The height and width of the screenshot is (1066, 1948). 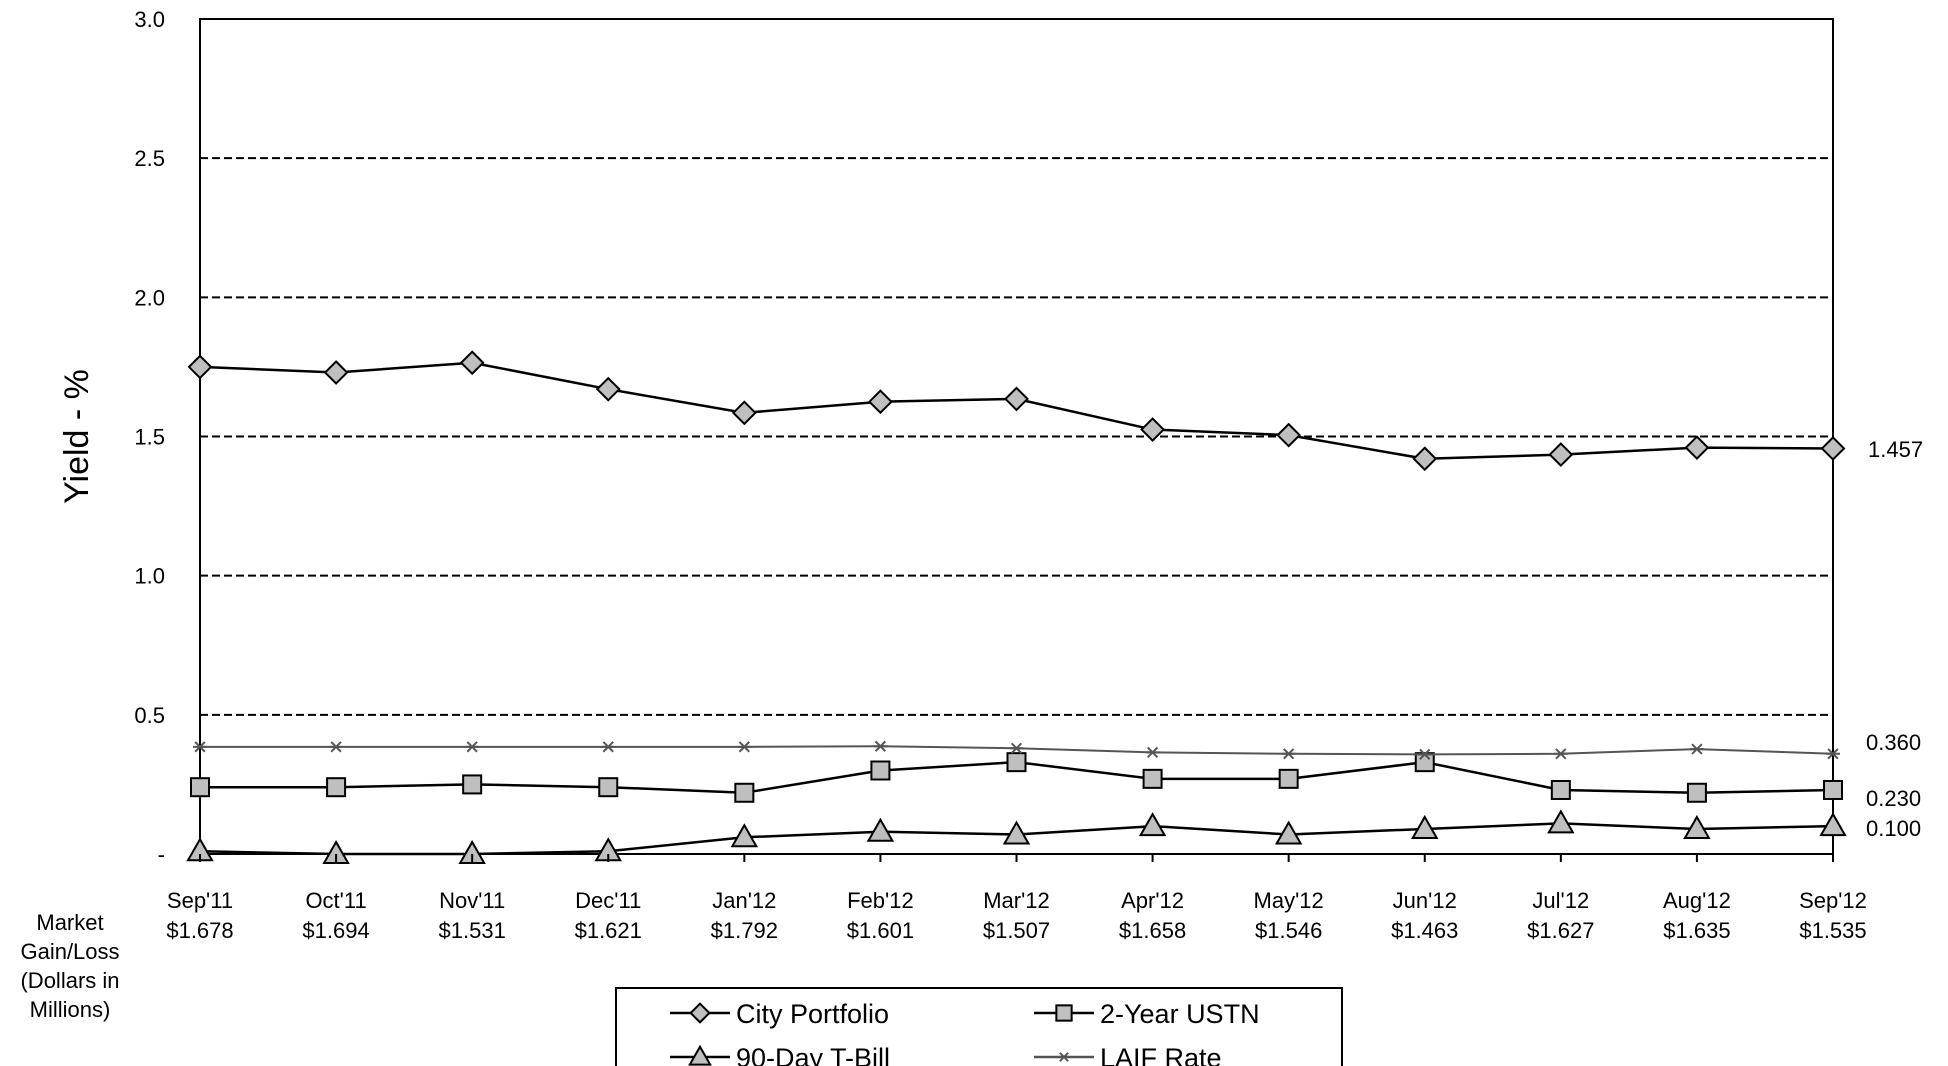 What do you see at coordinates (1832, 930) in the screenshot?
I see `market-gain-loss-value: $1.535` at bounding box center [1832, 930].